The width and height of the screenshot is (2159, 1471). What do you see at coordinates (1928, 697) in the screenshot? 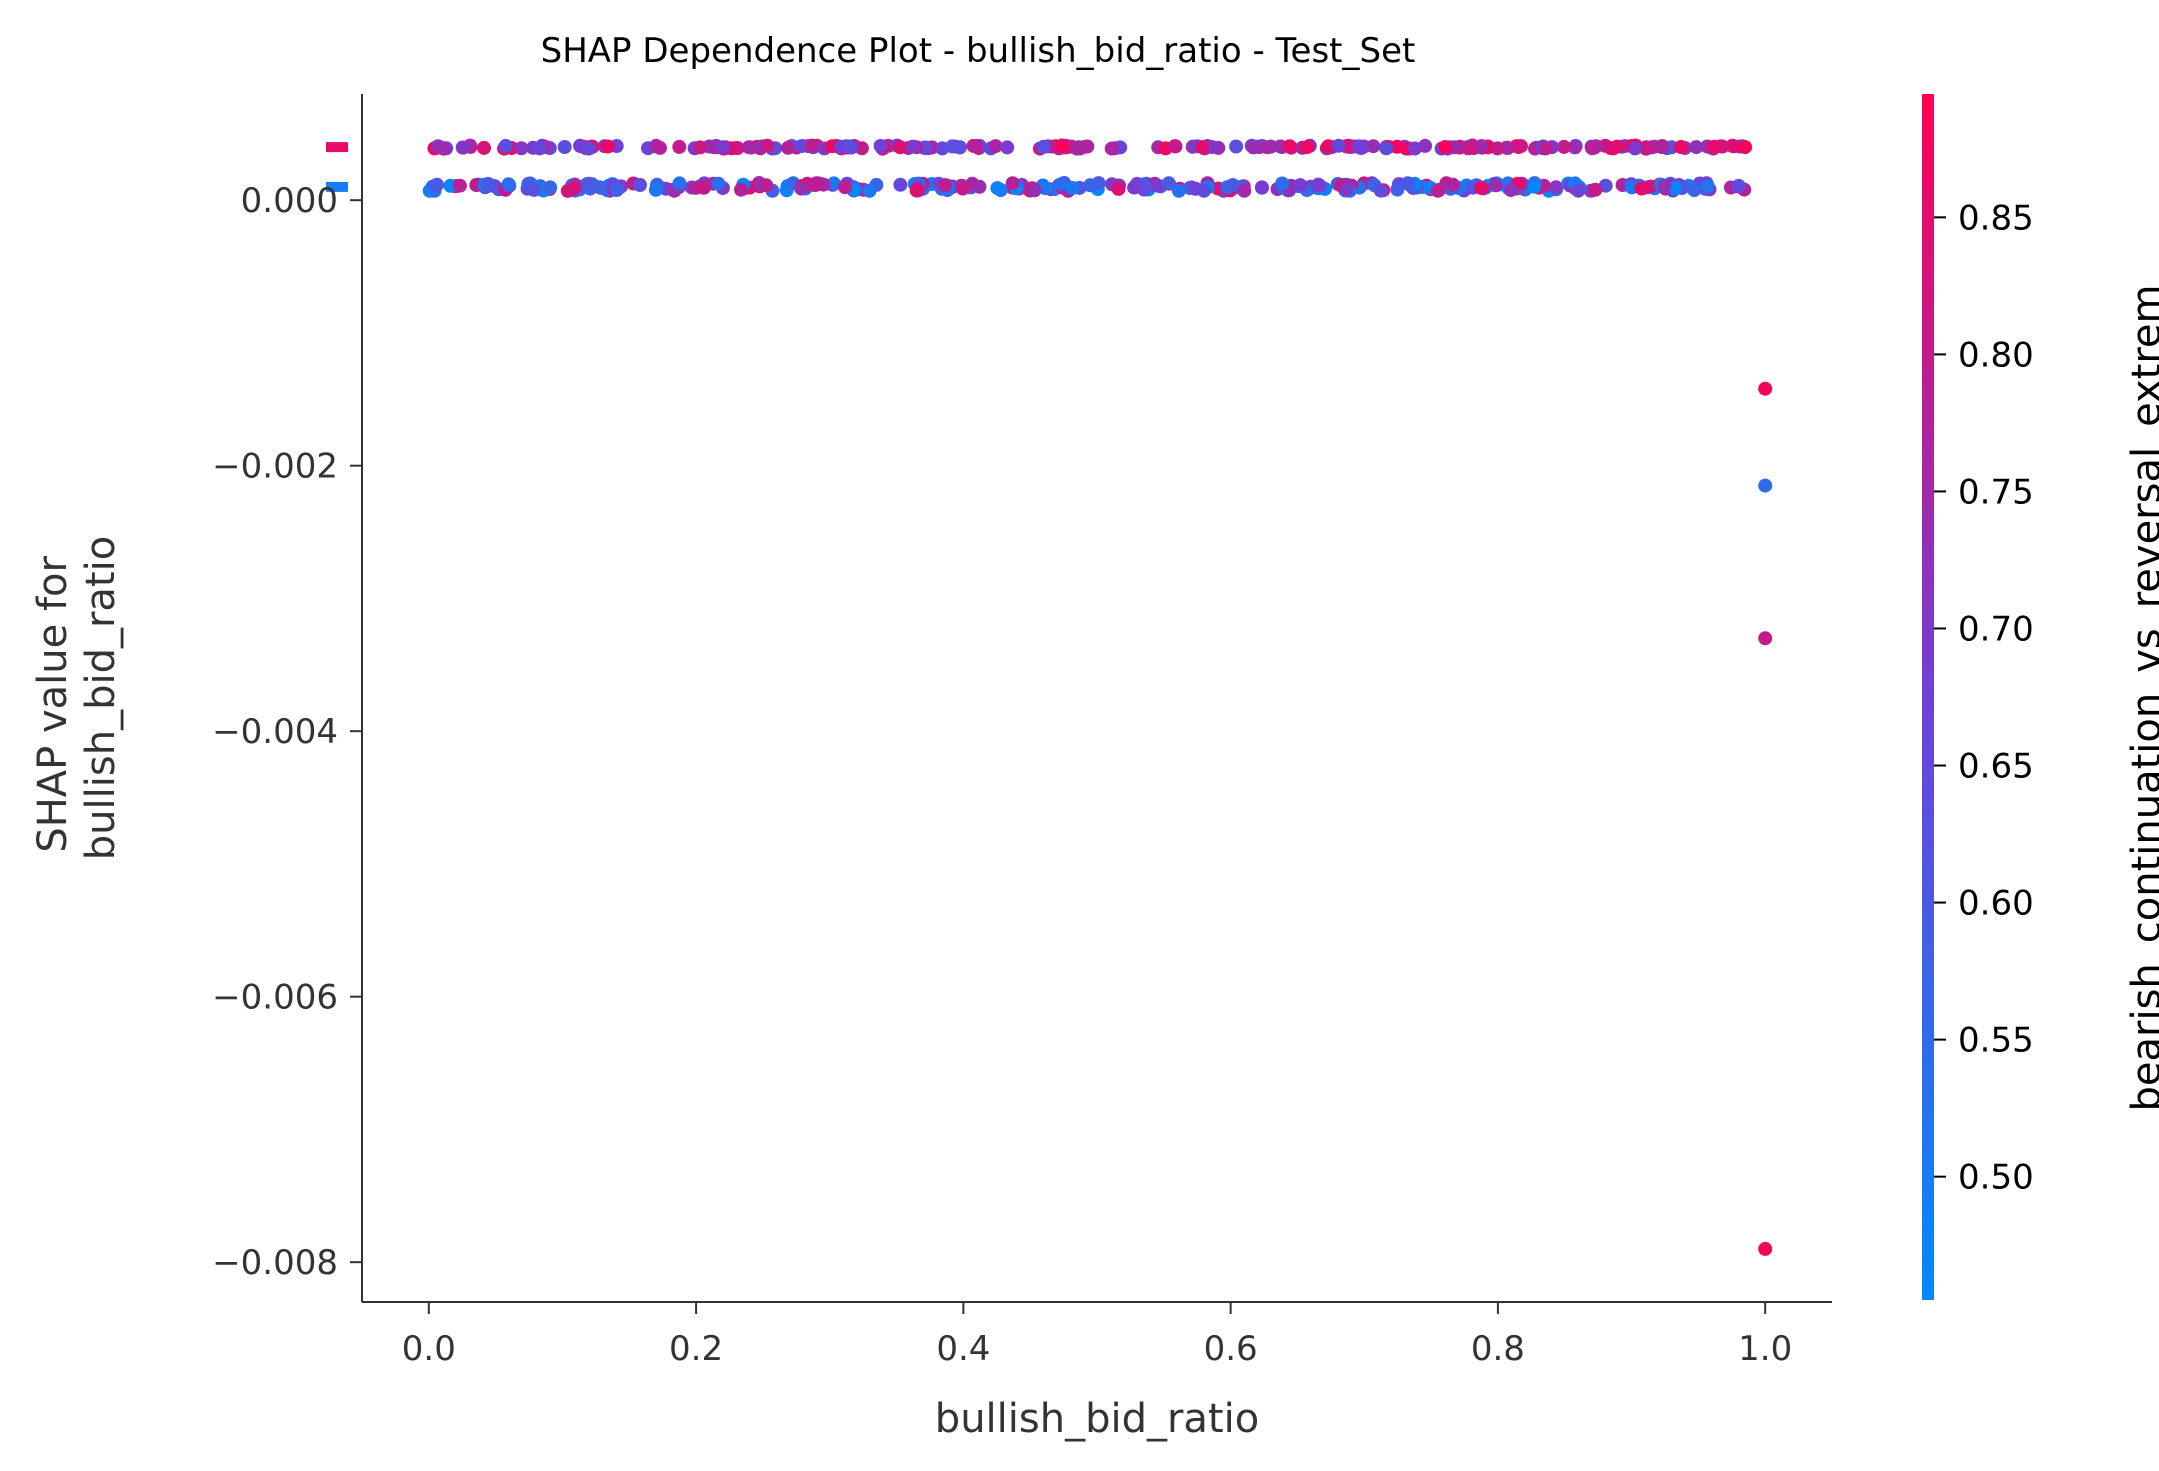
I see `colorbar` at bounding box center [1928, 697].